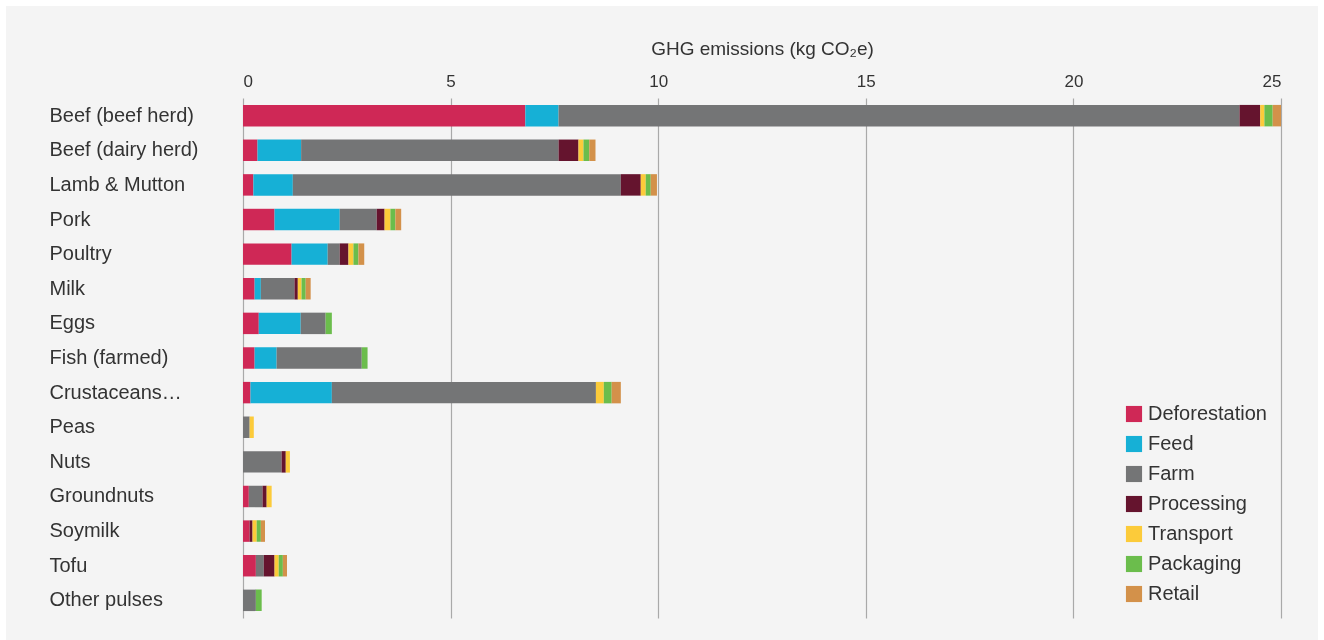  What do you see at coordinates (117, 183) in the screenshot?
I see `y-tick-label: Lamb & Mutton` at bounding box center [117, 183].